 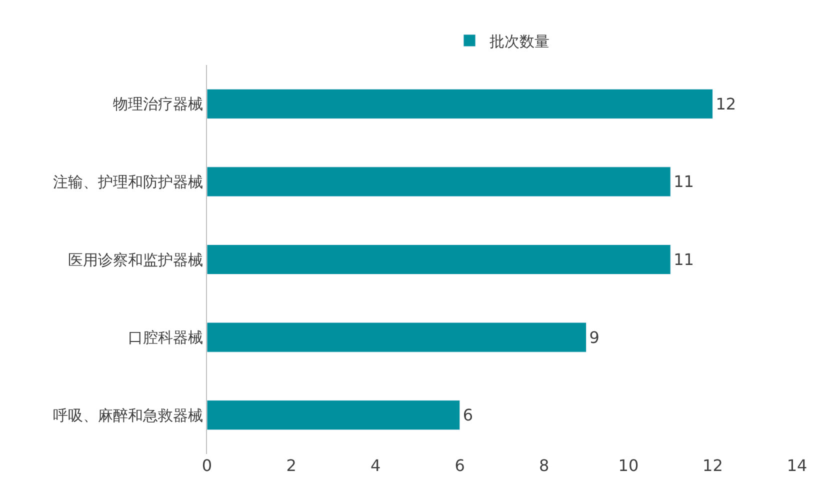 I want to click on data-label: 6, so click(x=468, y=415).